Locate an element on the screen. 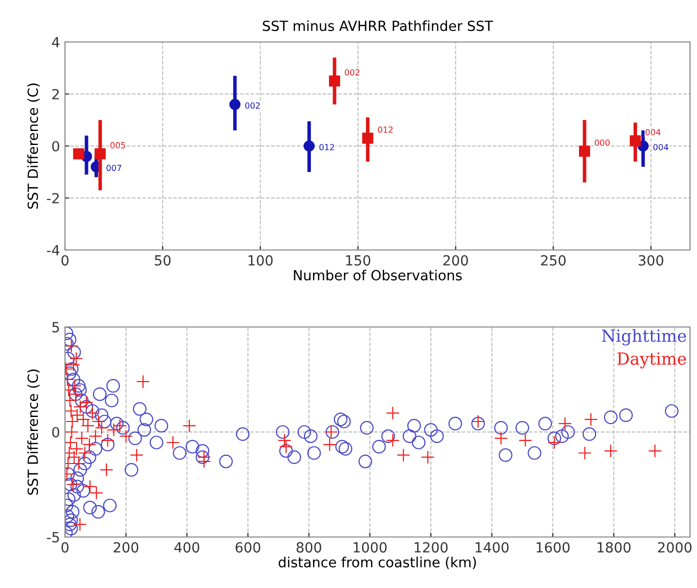 The height and width of the screenshot is (588, 697). x-tick-label: 250 is located at coordinates (553, 260).